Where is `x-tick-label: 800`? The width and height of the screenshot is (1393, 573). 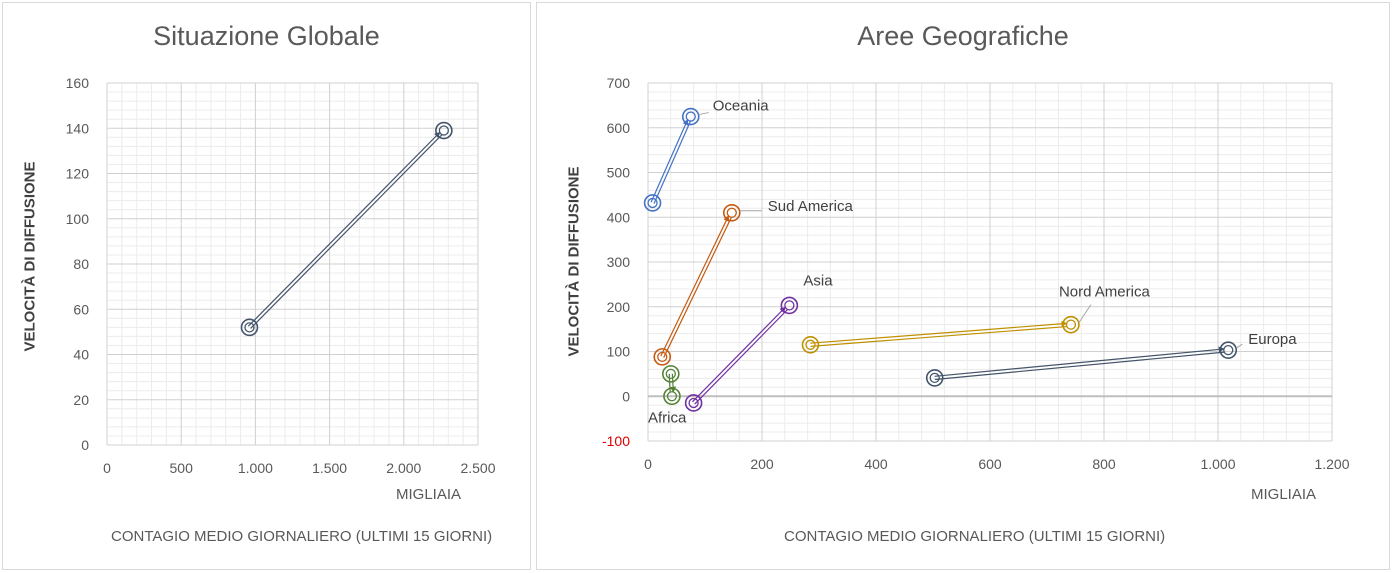 x-tick-label: 800 is located at coordinates (1104, 464).